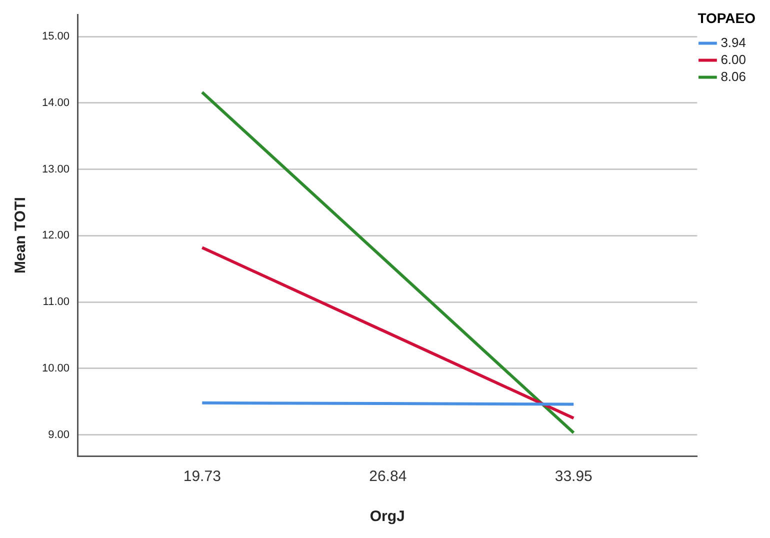 This screenshot has height=538, width=770. I want to click on legend-label: 8.06, so click(733, 76).